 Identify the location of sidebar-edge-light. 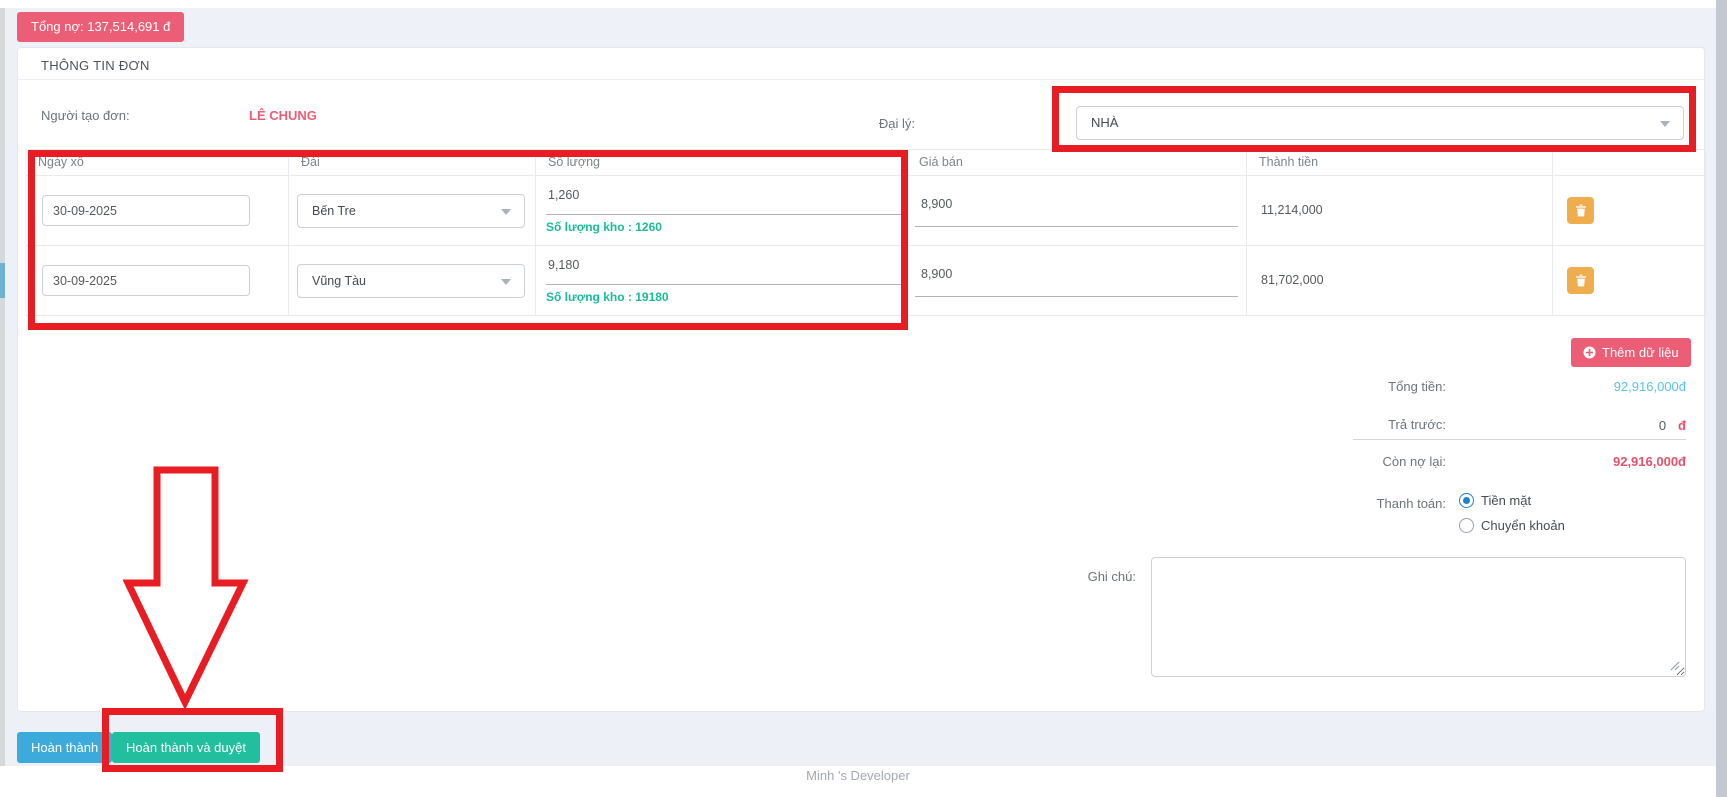
(11, 387).